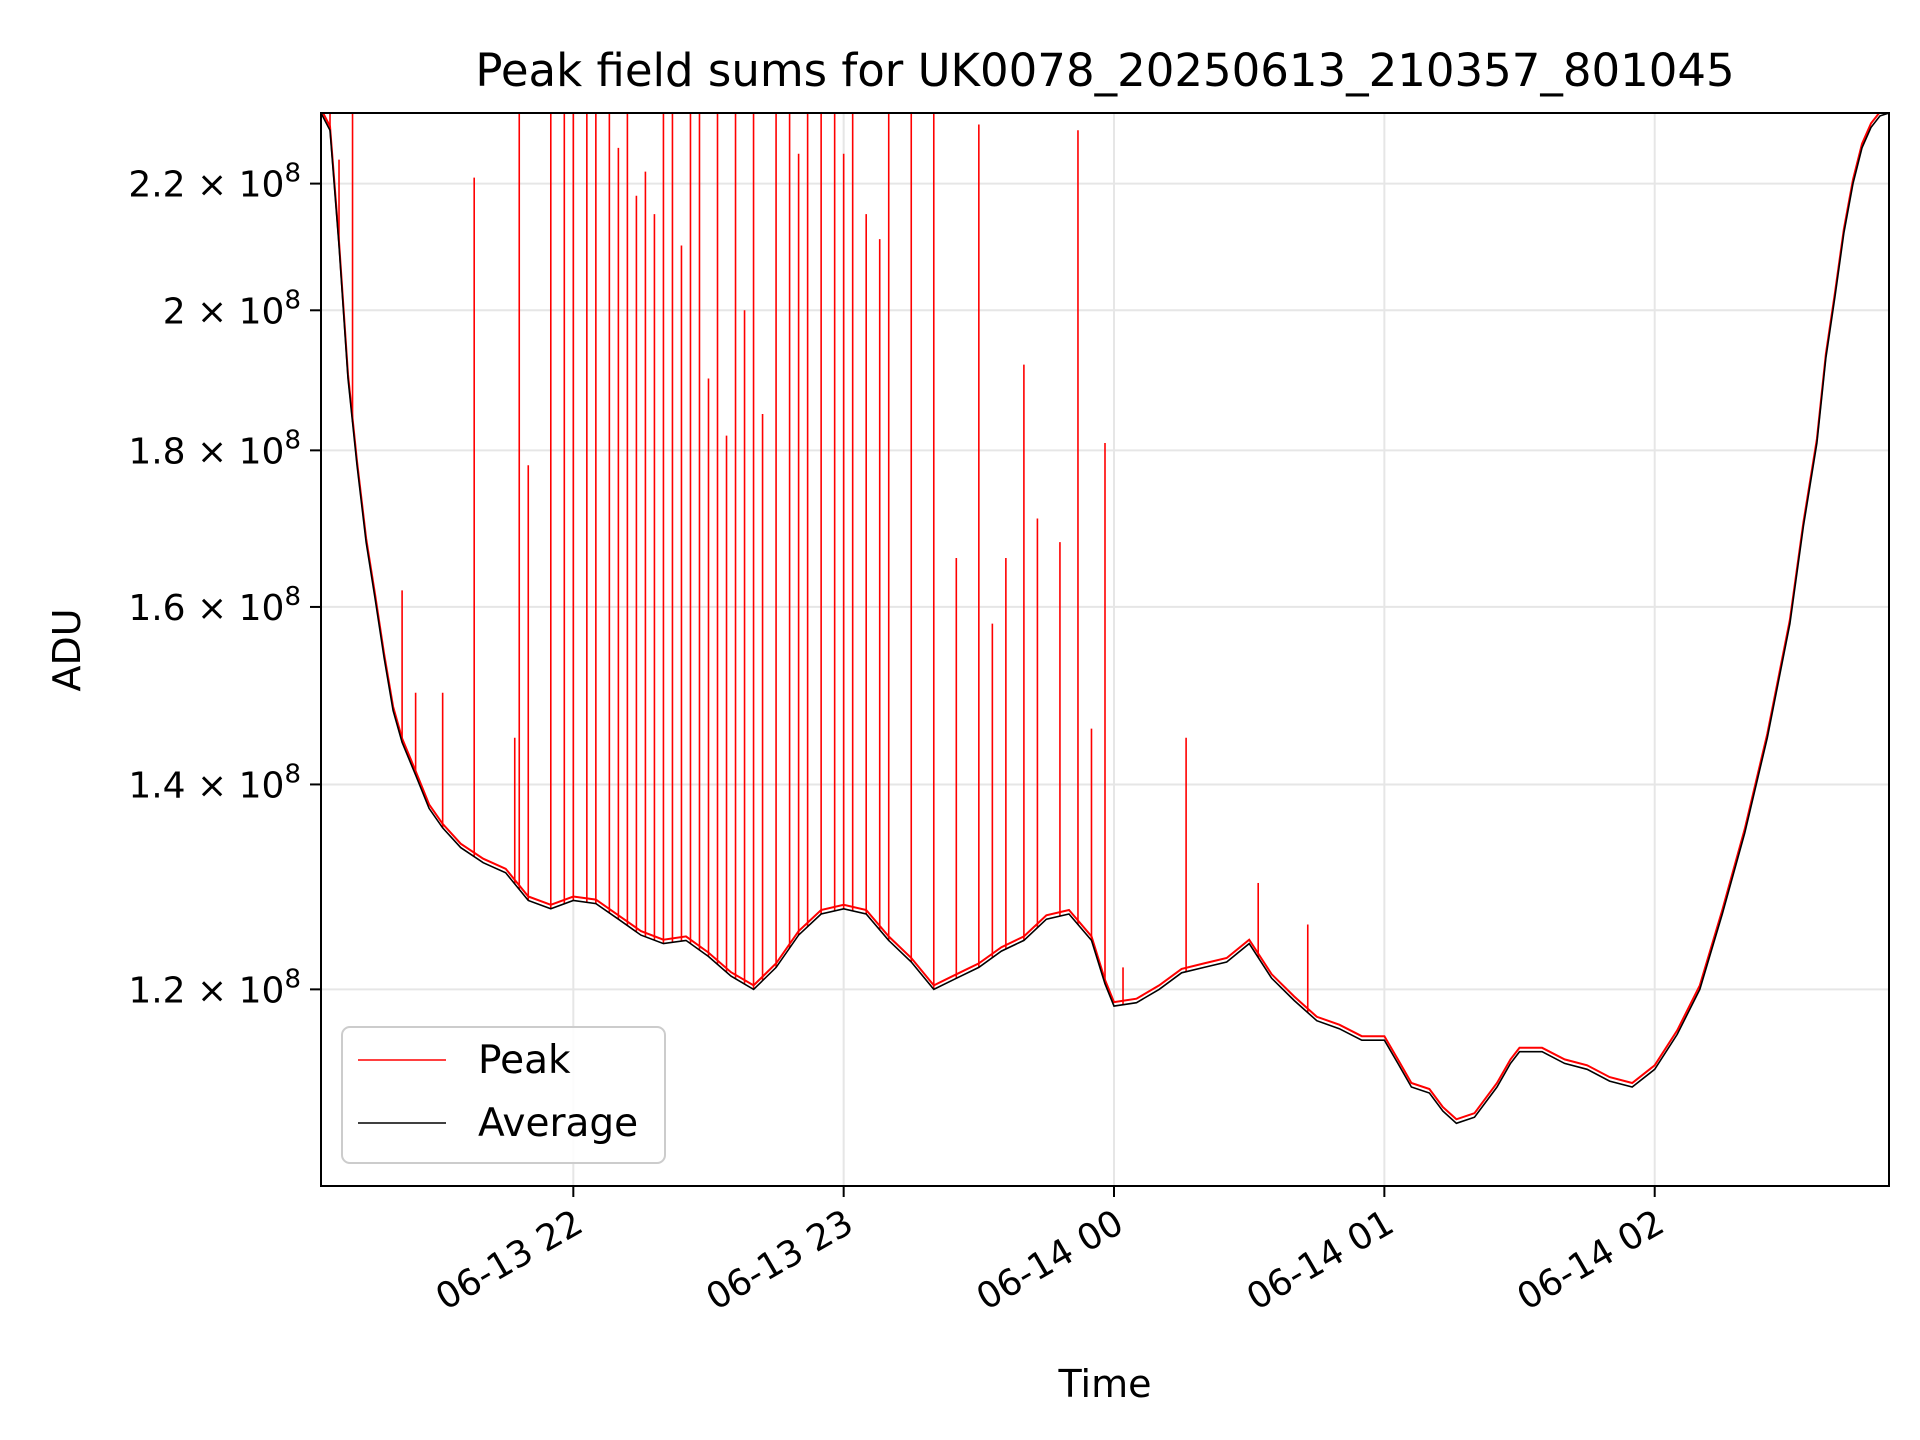  I want to click on y-tick-label: 1.8 × 108, so click(214, 448).